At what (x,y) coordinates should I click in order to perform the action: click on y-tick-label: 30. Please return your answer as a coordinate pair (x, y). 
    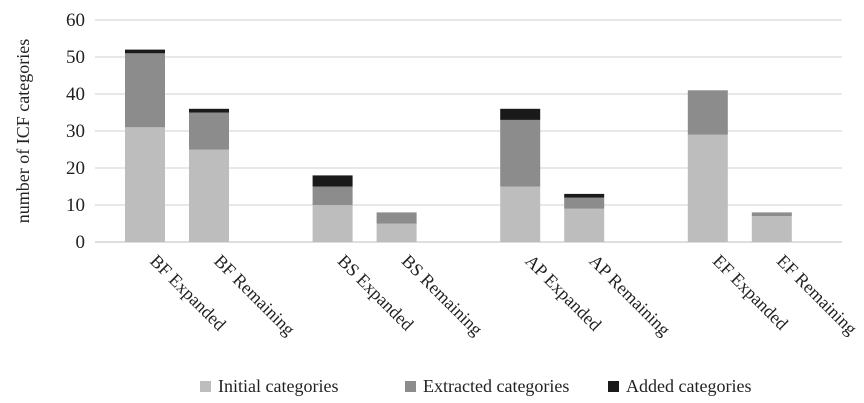
    Looking at the image, I should click on (75, 131).